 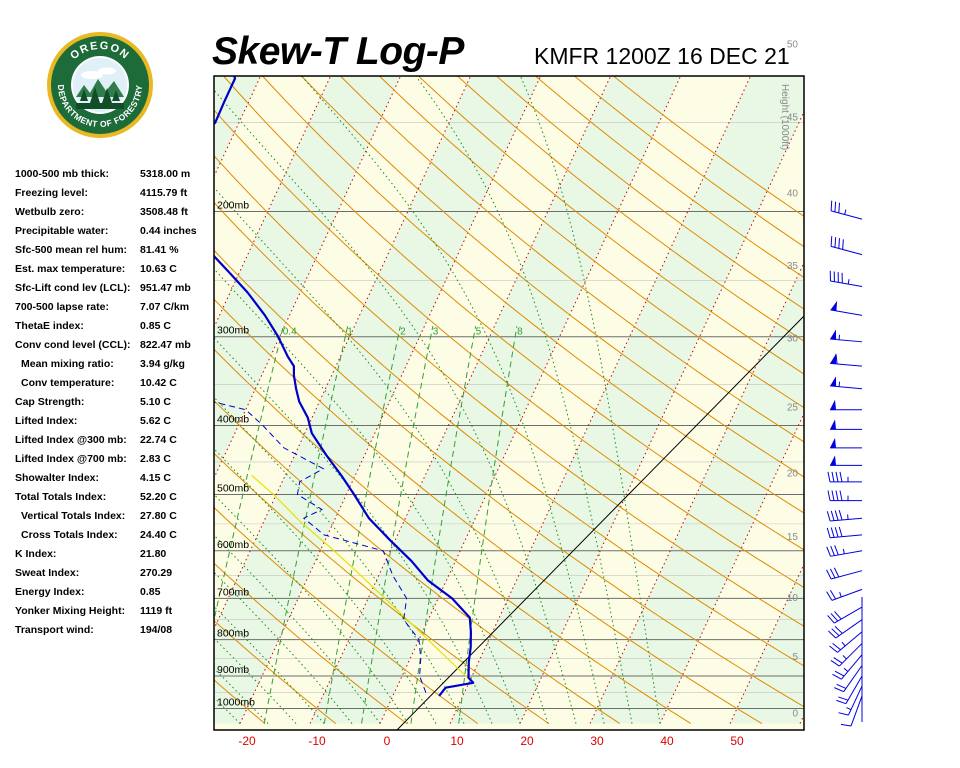 I want to click on stat-value: 10.63 C, so click(x=158, y=269).